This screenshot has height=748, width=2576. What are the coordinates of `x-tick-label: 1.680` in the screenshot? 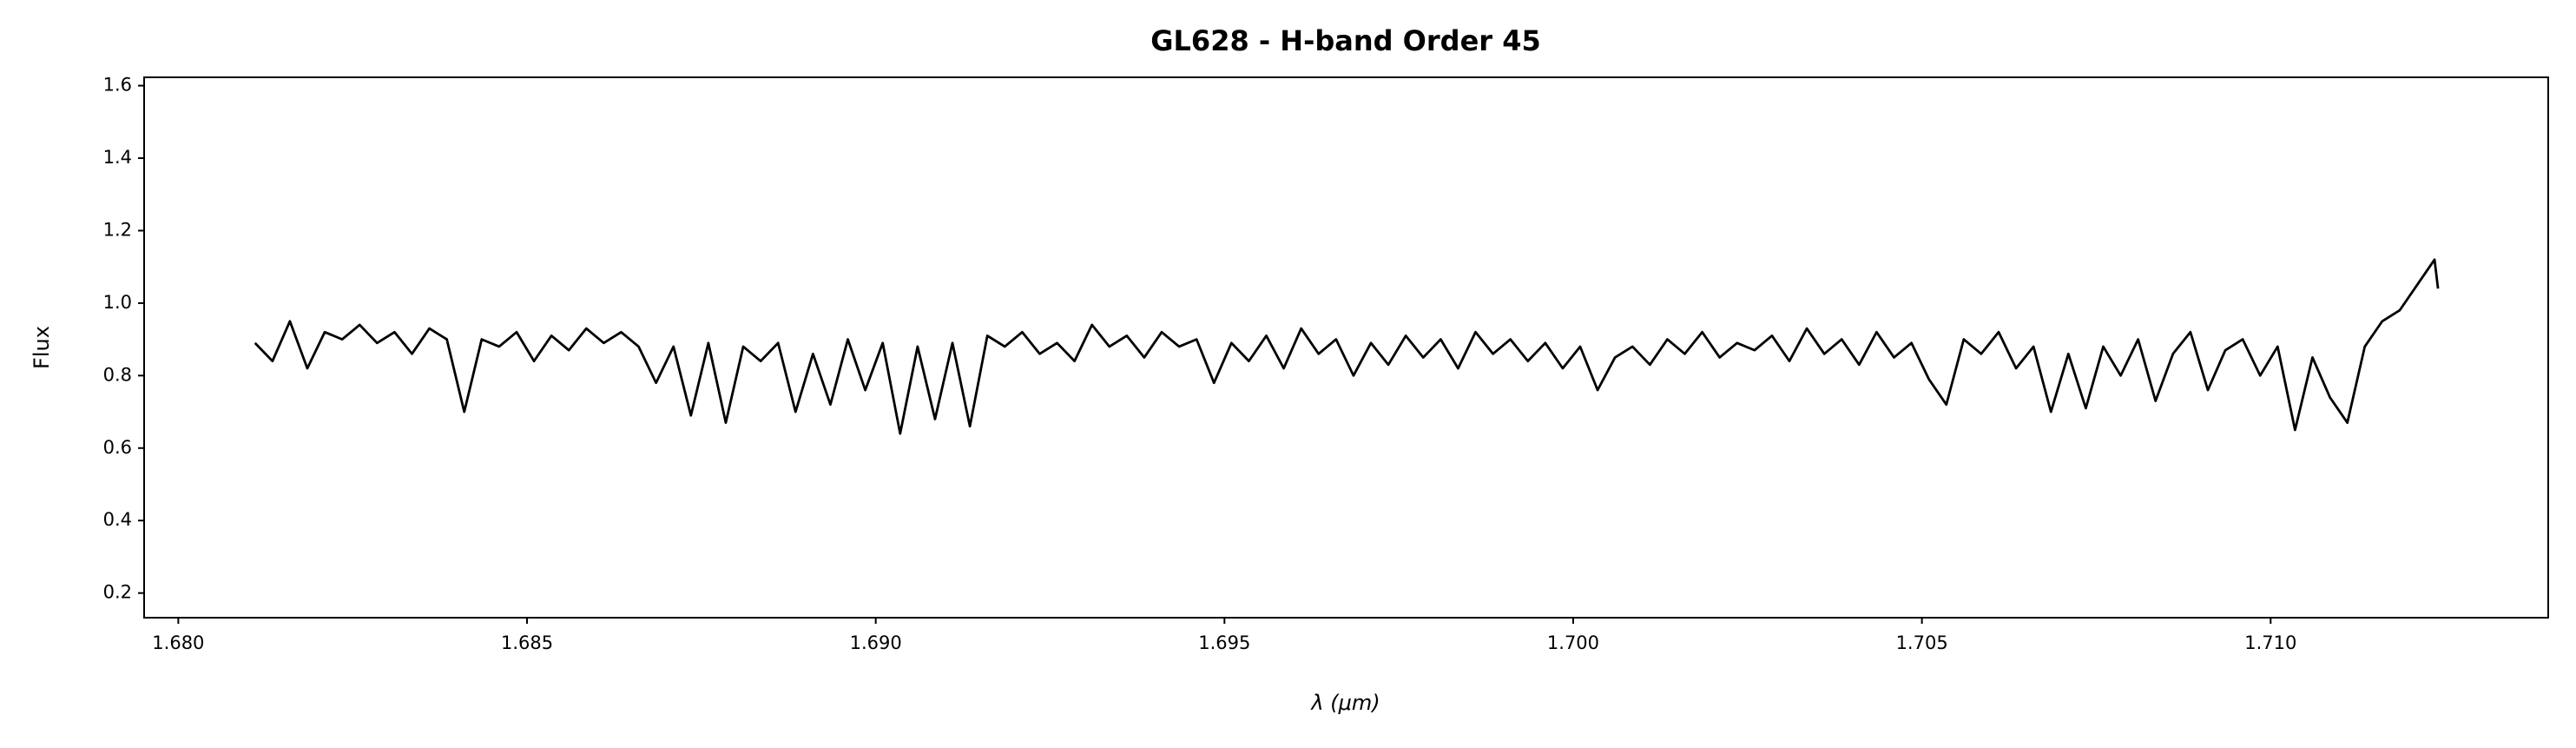 It's located at (178, 642).